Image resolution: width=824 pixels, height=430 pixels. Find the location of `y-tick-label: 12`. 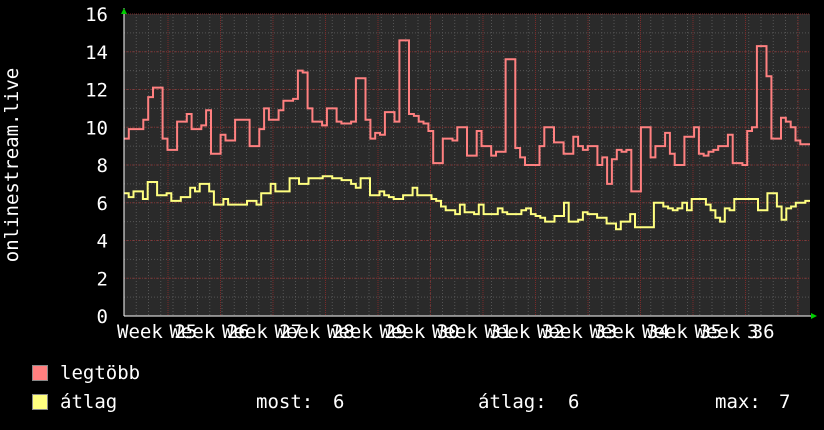

y-tick-label: 12 is located at coordinates (96, 91).